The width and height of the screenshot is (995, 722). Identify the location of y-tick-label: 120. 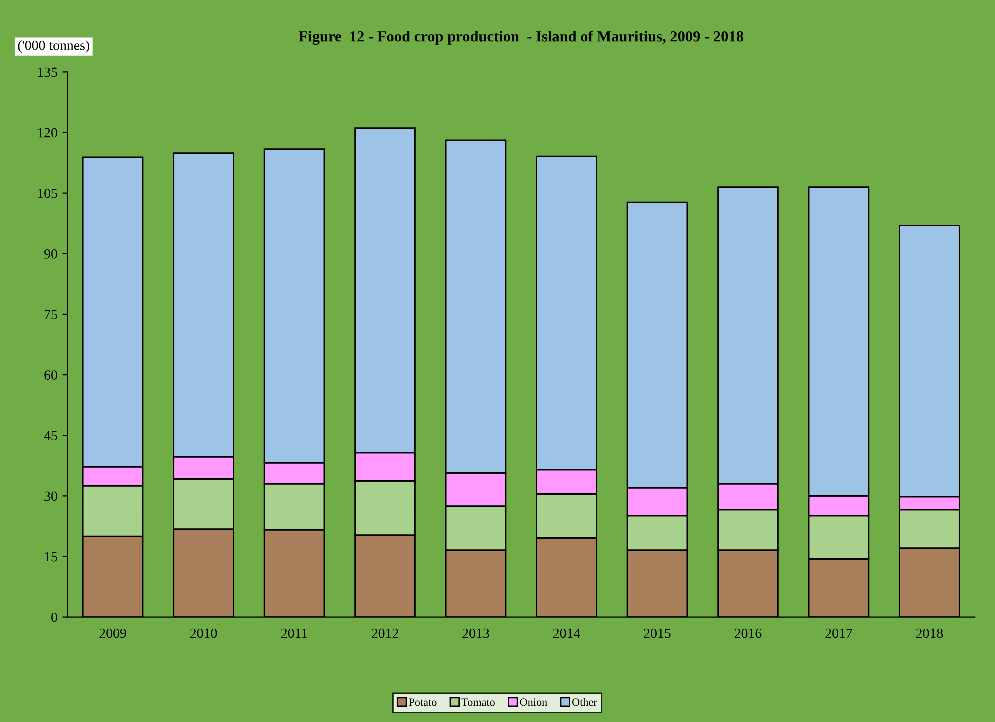
(48, 133).